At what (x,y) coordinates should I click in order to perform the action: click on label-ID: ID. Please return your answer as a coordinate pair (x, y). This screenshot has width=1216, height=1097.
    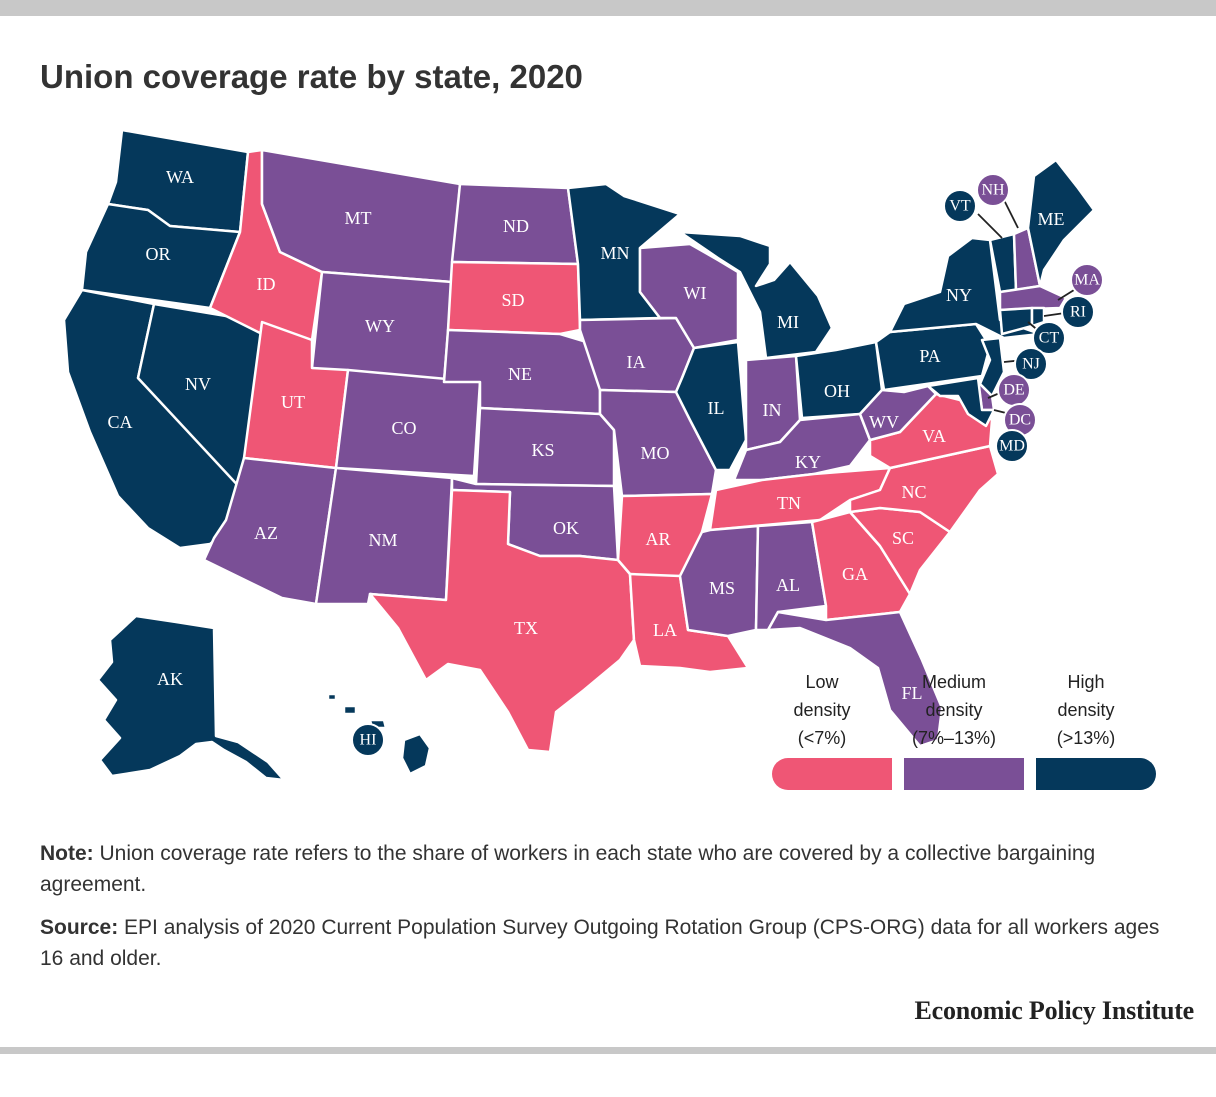
    Looking at the image, I should click on (266, 284).